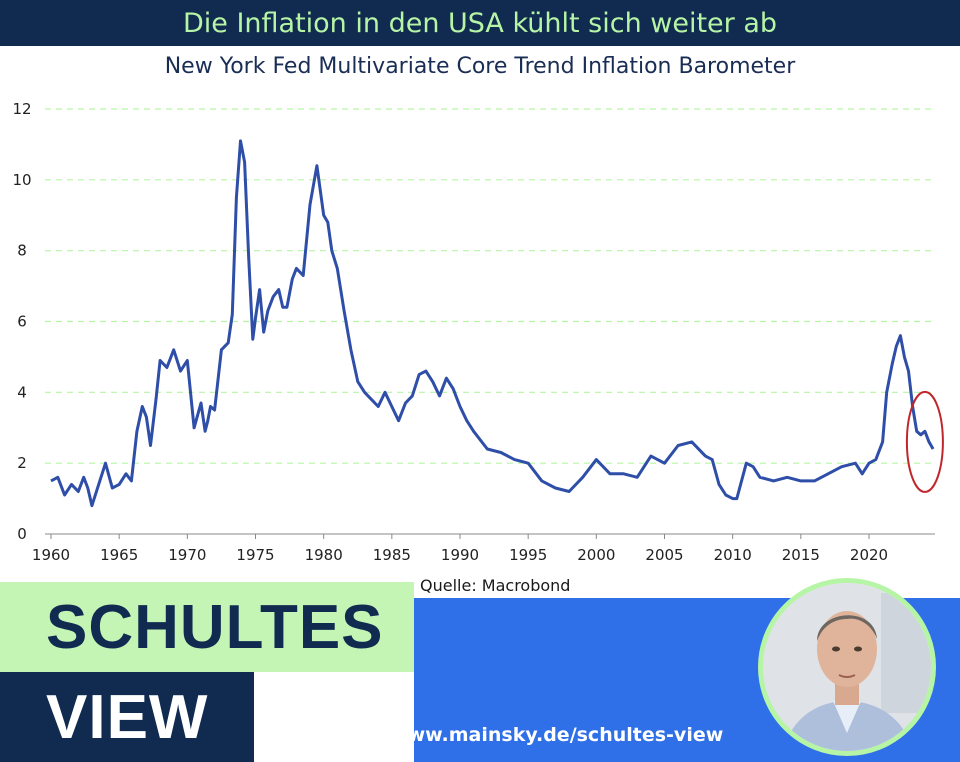  What do you see at coordinates (22, 392) in the screenshot?
I see `y-tick-label: 4` at bounding box center [22, 392].